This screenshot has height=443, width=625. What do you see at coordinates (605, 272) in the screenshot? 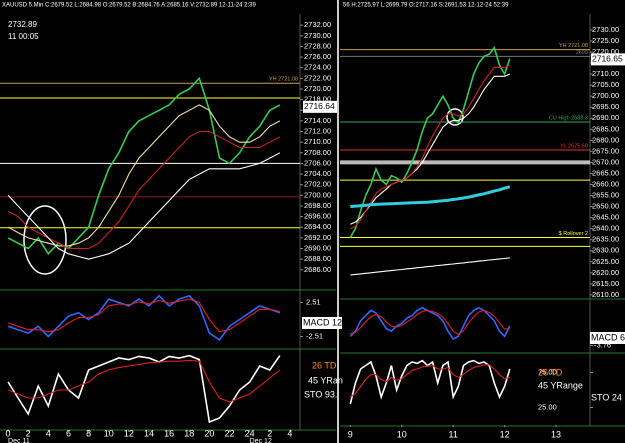
I see `y-tick-label: 2620.00` at bounding box center [605, 272].